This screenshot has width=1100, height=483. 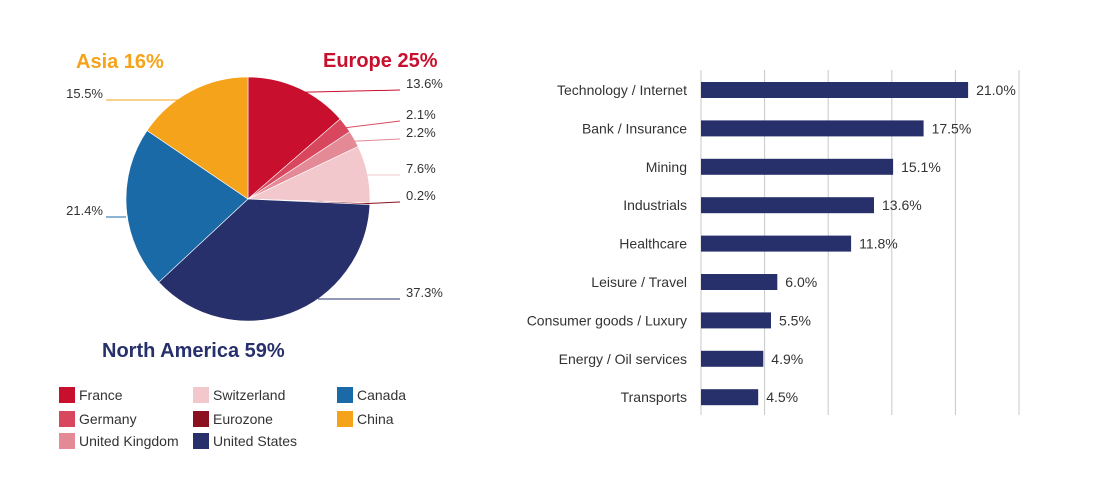 I want to click on legend-swatch-canada, so click(x=345, y=395).